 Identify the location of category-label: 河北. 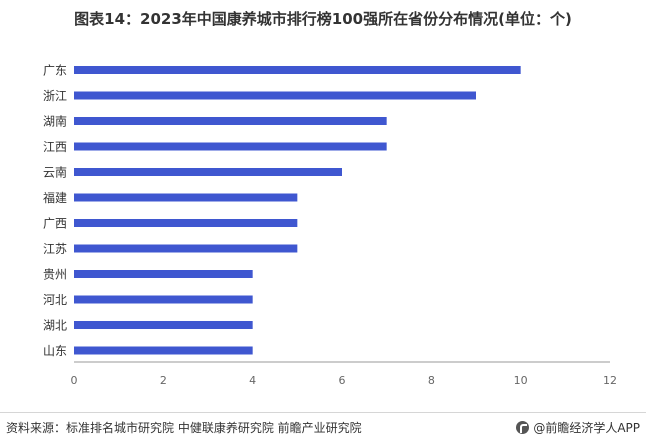
(55, 300).